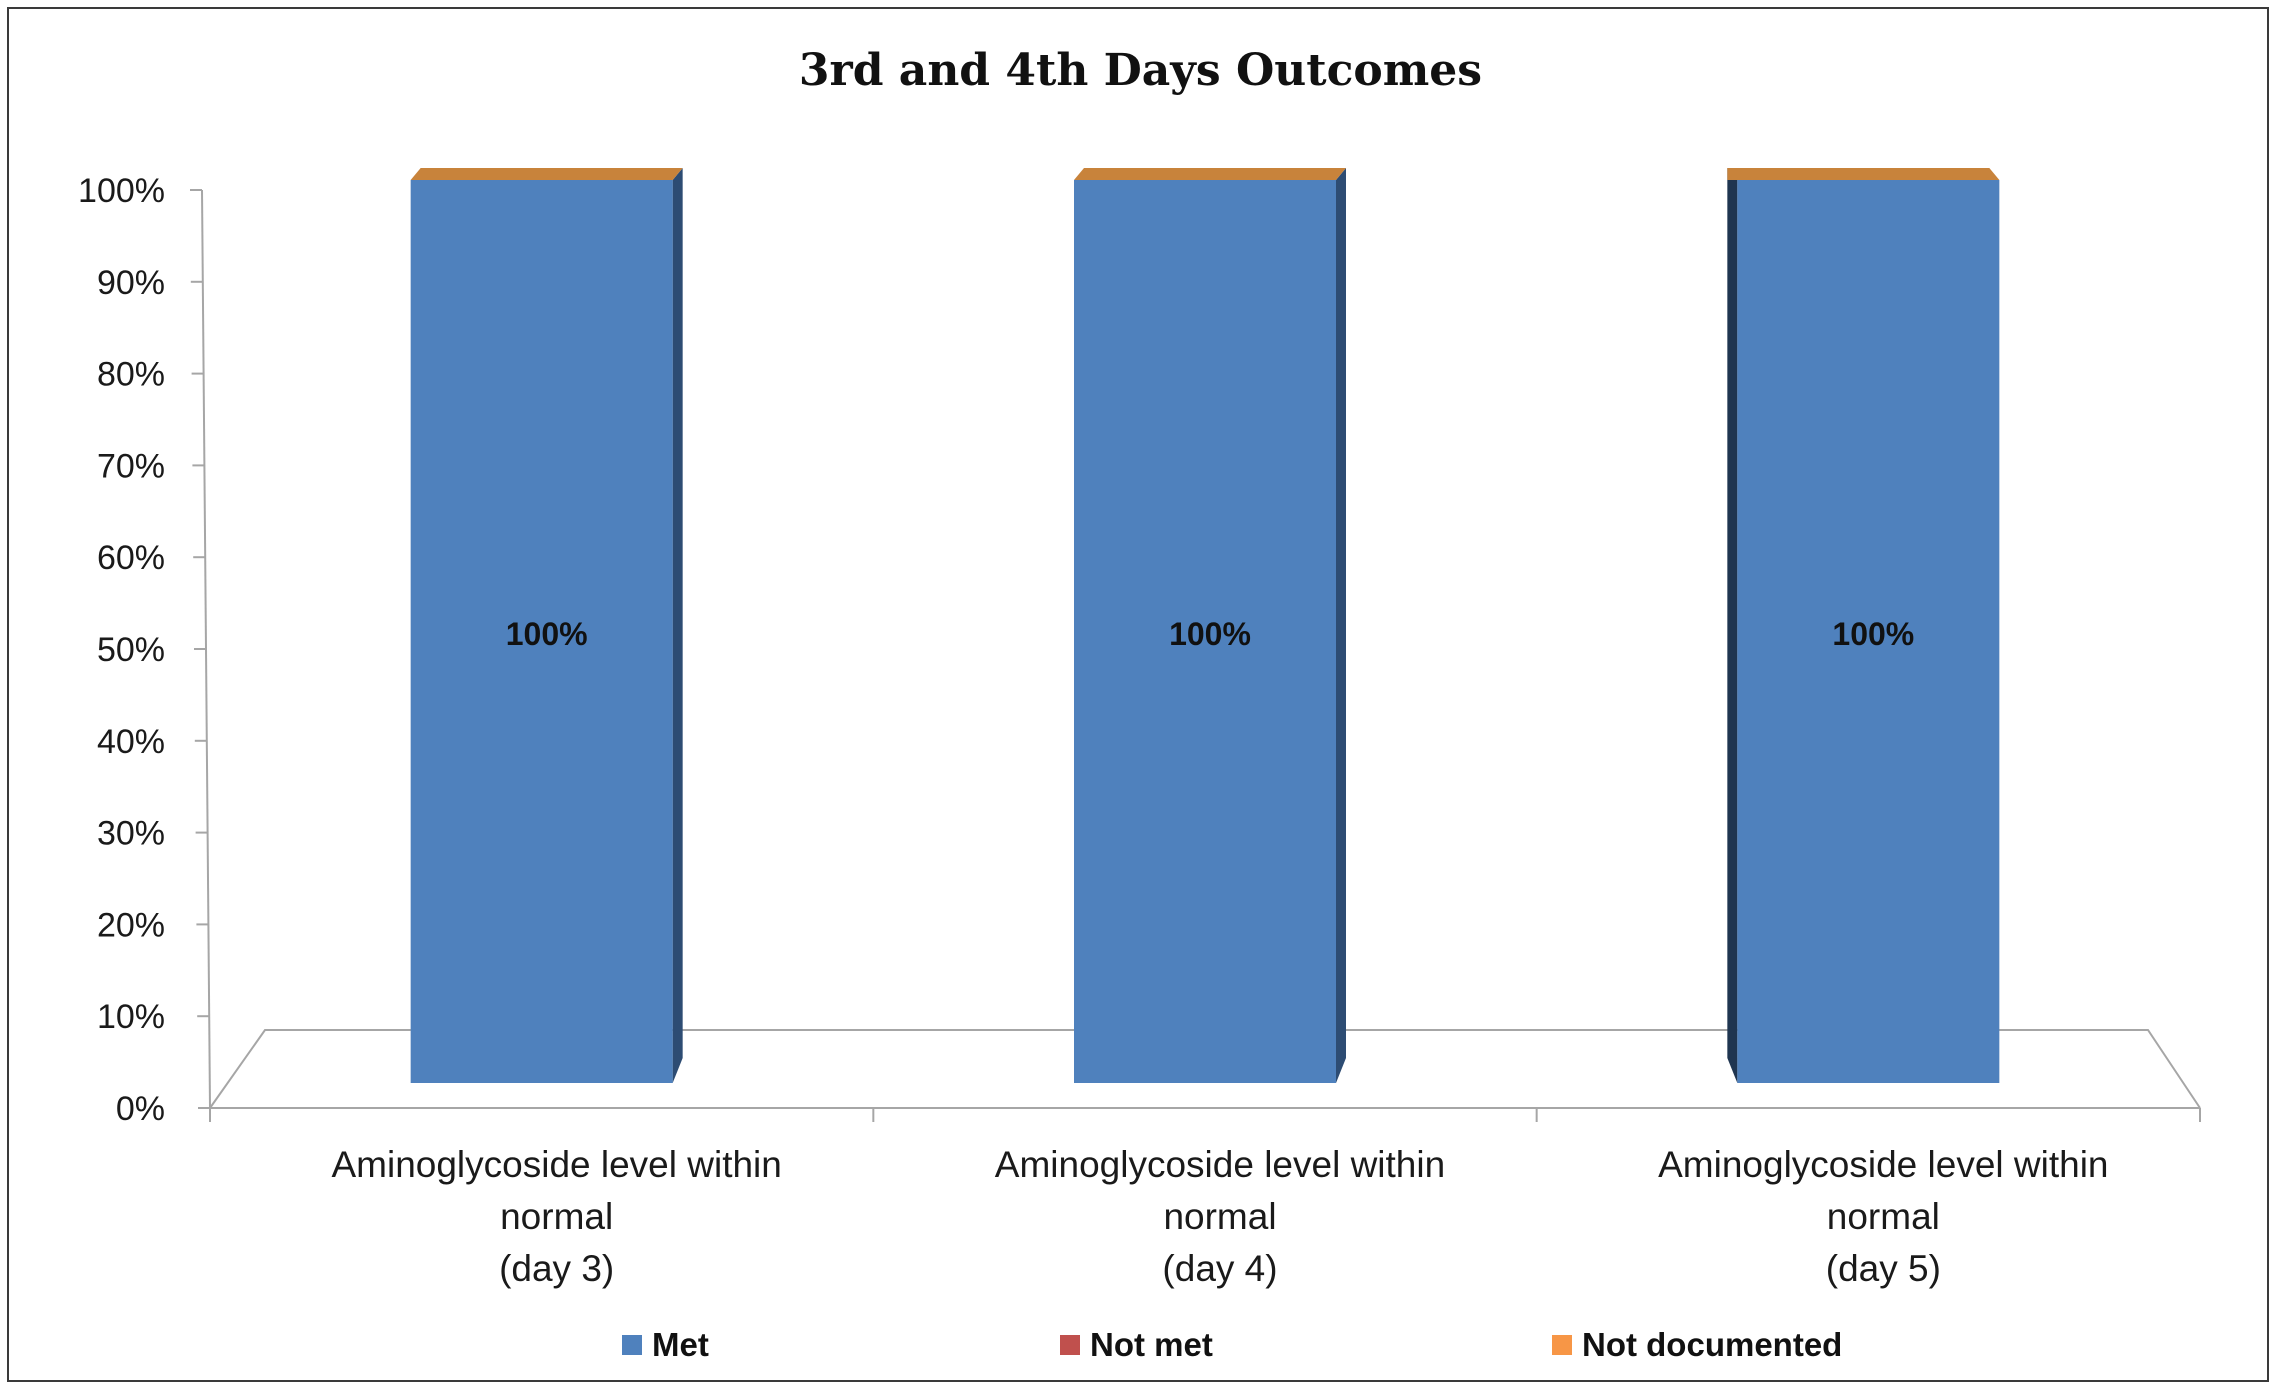 This screenshot has height=1387, width=2281. Describe the element at coordinates (547, 634) in the screenshot. I see `data-label-0: 100%` at that location.